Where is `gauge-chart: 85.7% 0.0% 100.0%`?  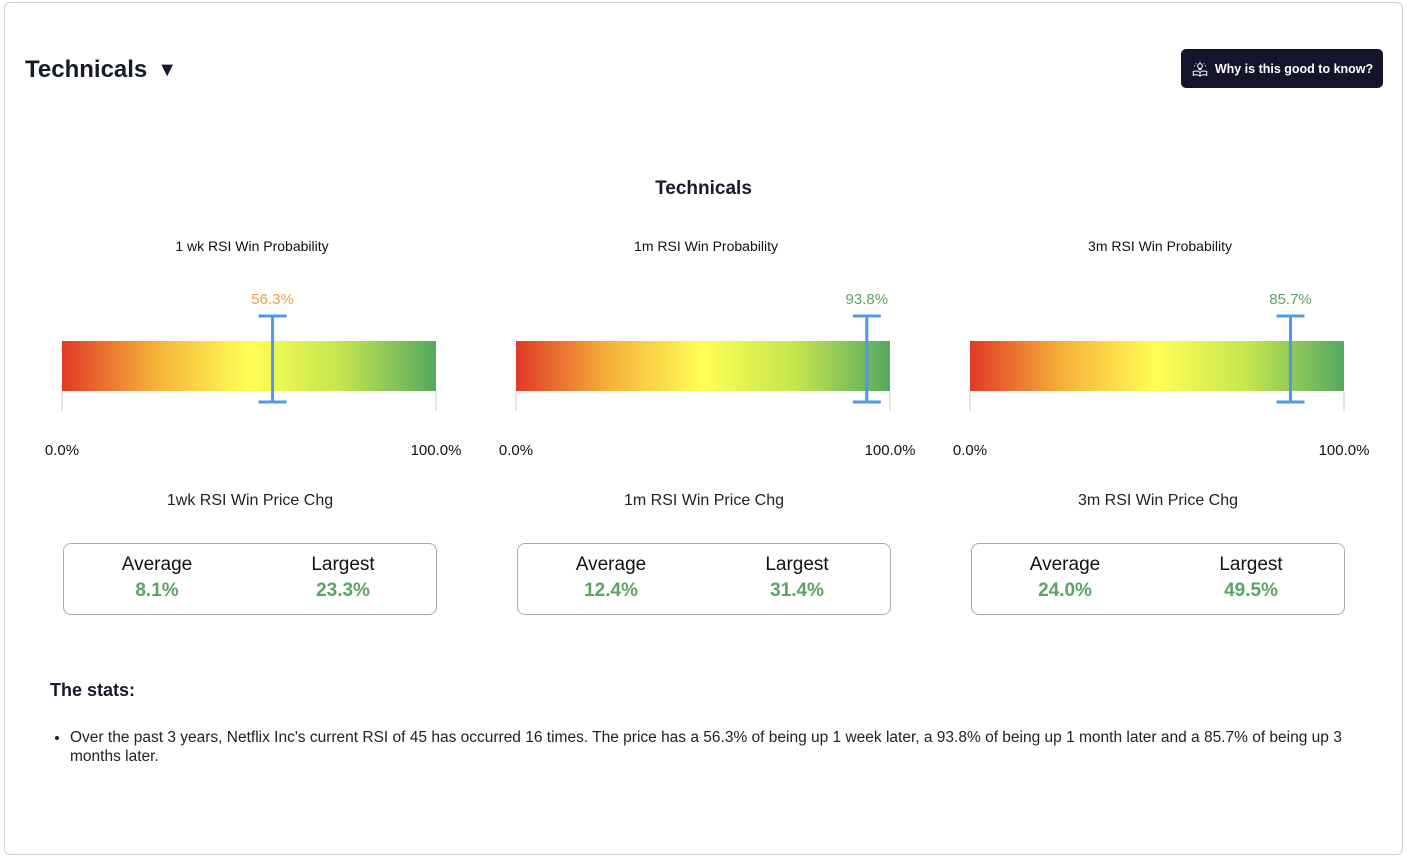
gauge-chart: 85.7% 0.0% 100.0% is located at coordinates (1161, 375).